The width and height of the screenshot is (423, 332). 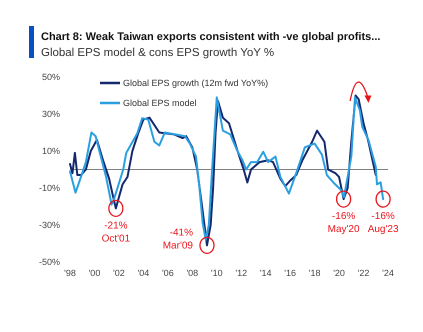 I want to click on x-tick-label: '14, so click(x=266, y=273).